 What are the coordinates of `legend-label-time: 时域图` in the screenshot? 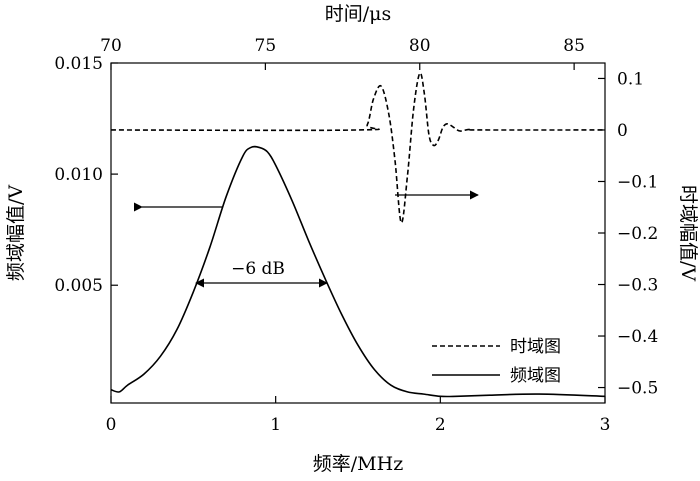 It's located at (535, 347).